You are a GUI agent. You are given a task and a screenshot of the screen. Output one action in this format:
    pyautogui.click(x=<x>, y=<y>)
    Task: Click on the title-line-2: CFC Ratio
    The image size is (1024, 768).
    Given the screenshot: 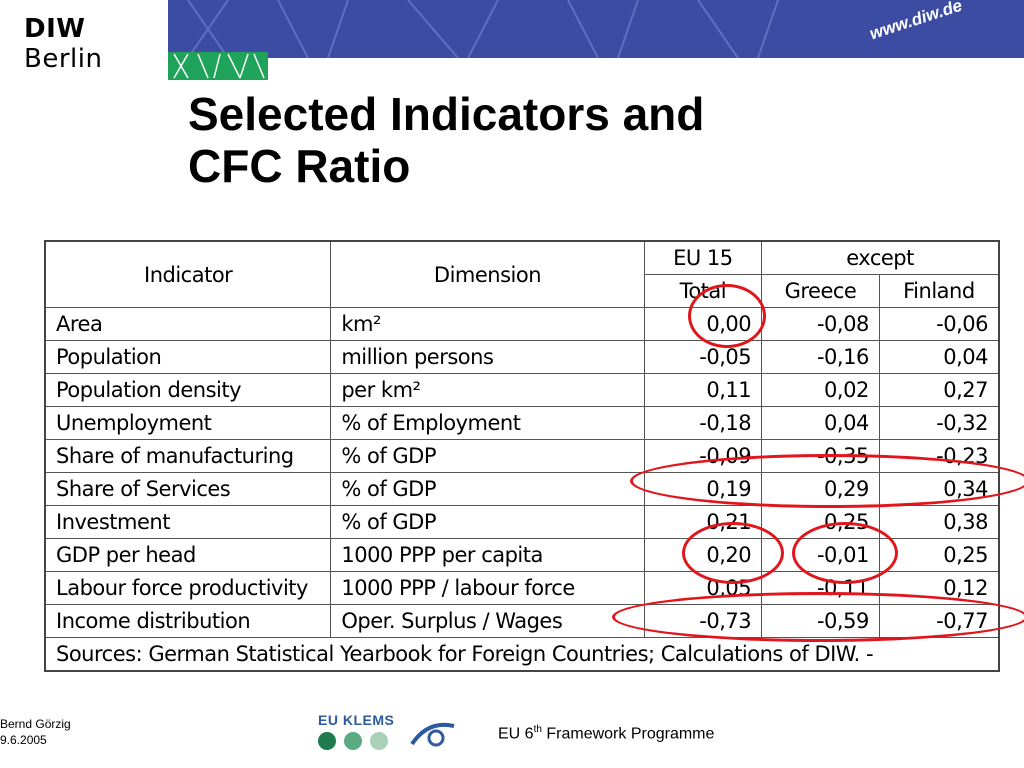 What is the action you would take?
    pyautogui.click(x=299, y=166)
    